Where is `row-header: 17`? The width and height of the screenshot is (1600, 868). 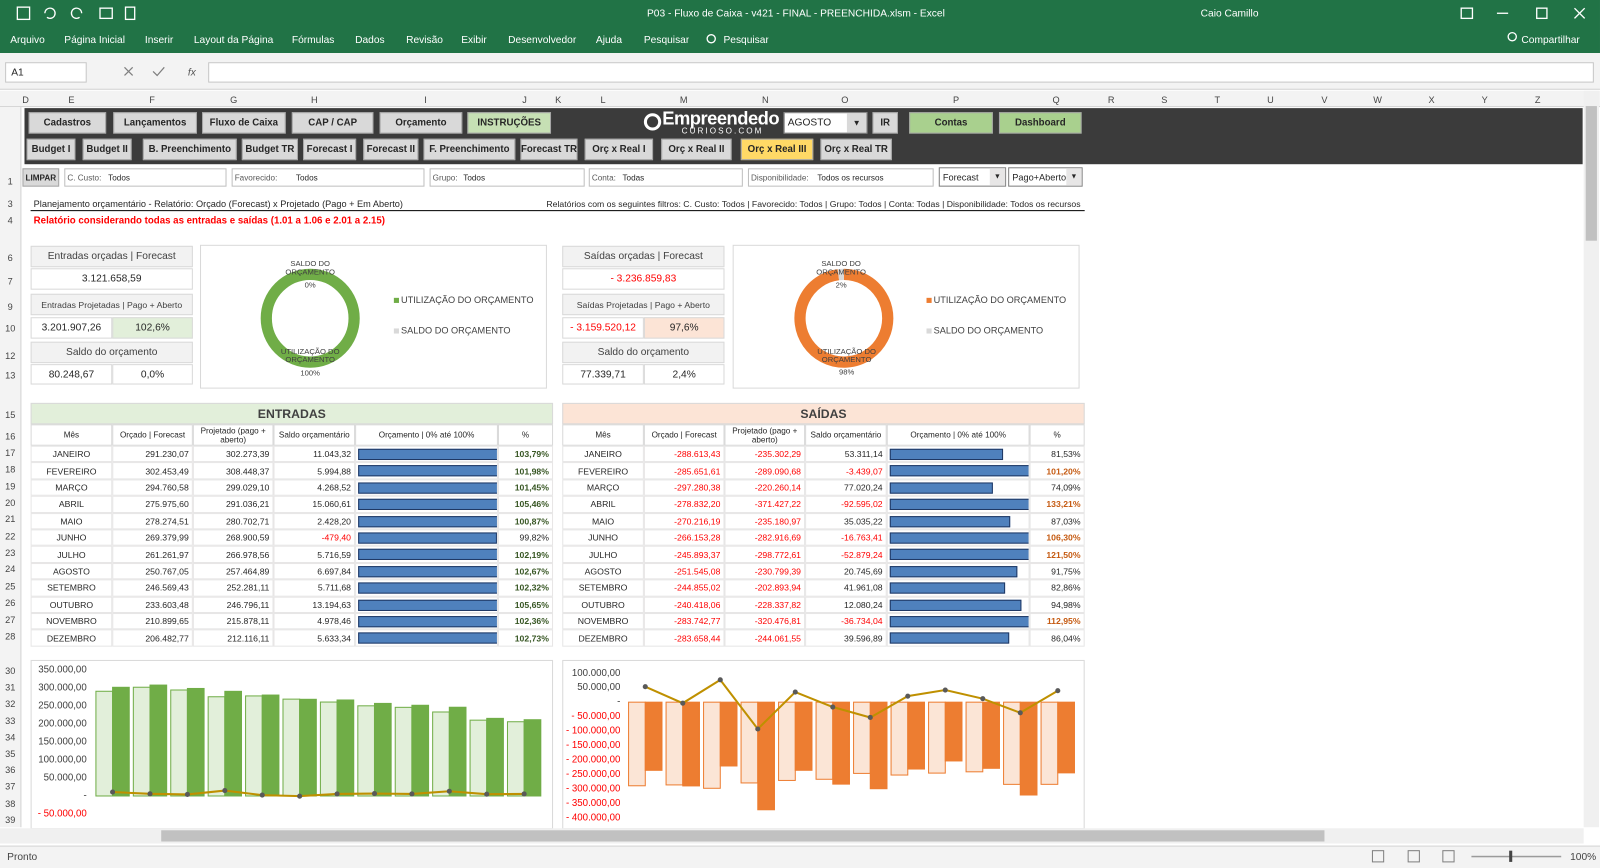 row-header: 17 is located at coordinates (10, 452).